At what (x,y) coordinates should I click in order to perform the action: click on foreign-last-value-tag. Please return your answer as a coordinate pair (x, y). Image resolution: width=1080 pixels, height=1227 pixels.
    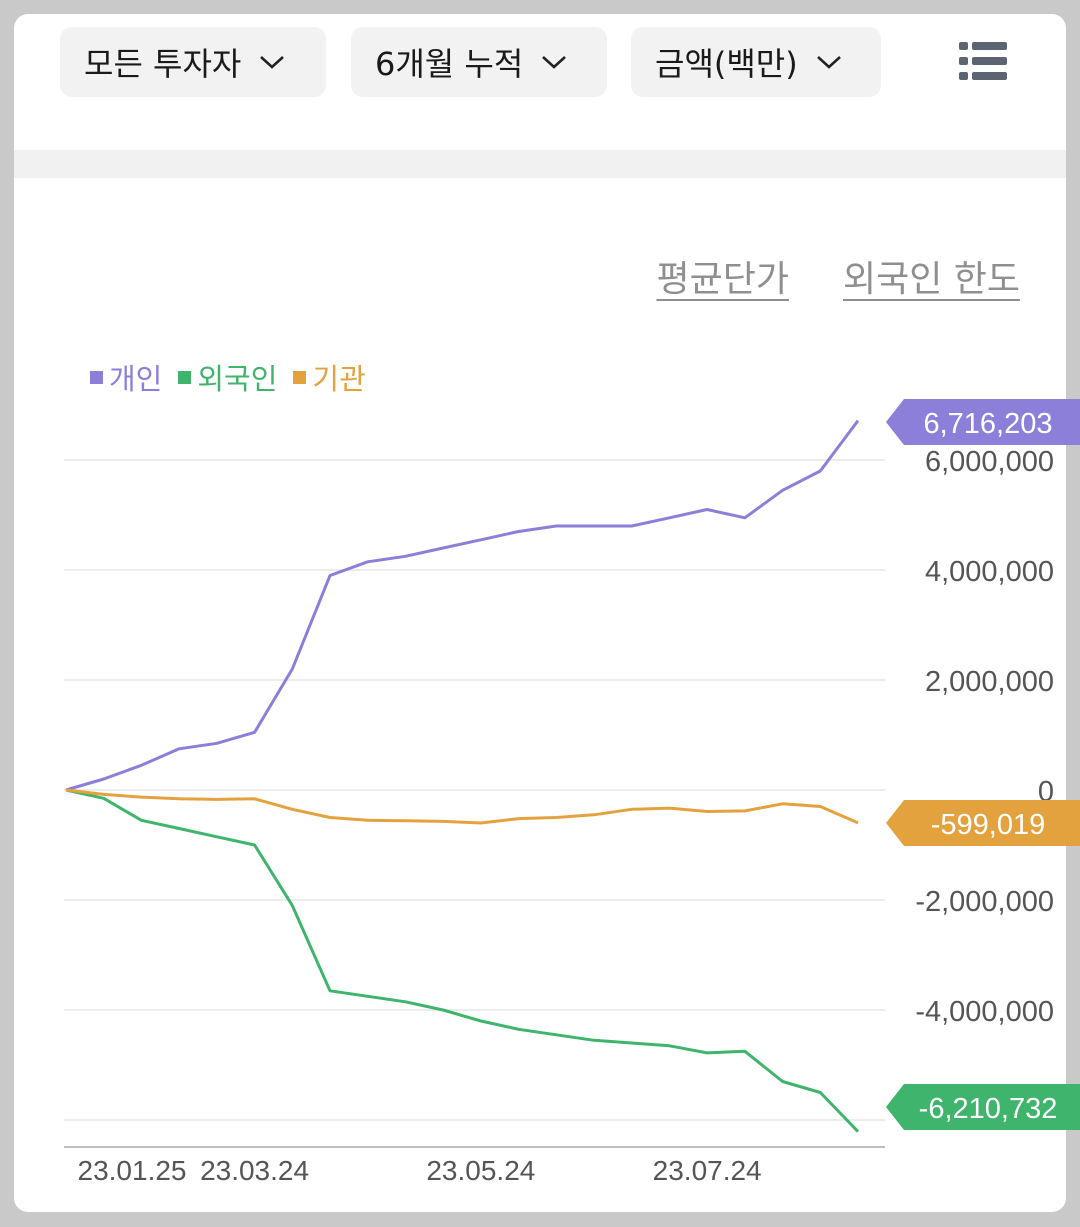
    Looking at the image, I should click on (983, 1107).